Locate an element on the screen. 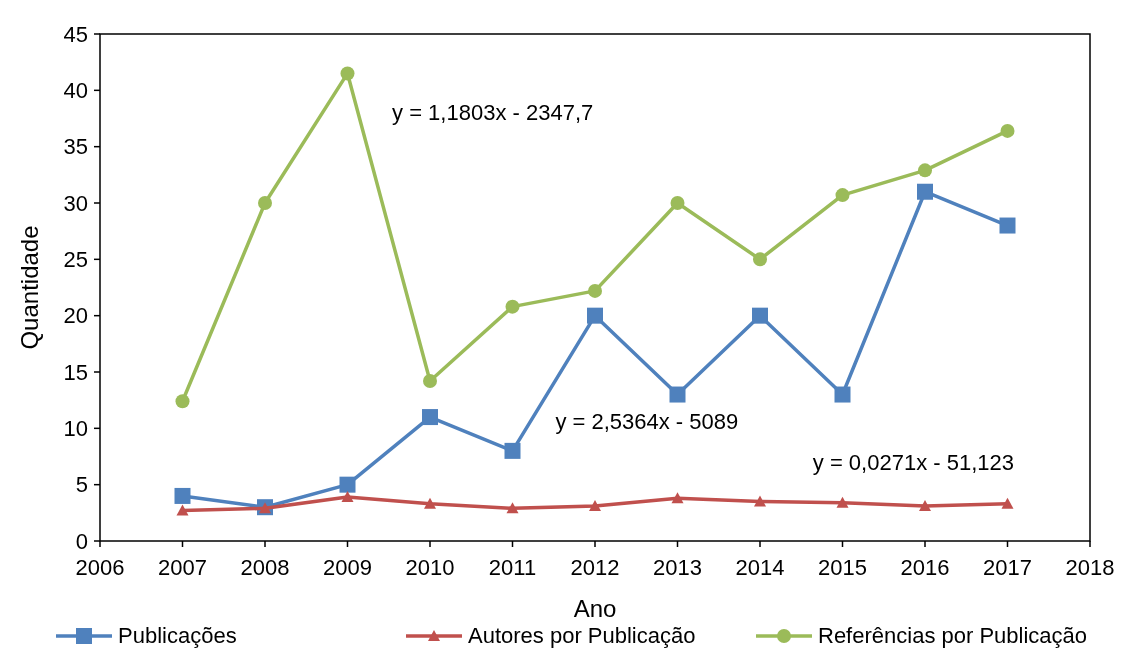  y-tick-label: 40 is located at coordinates (75, 91).